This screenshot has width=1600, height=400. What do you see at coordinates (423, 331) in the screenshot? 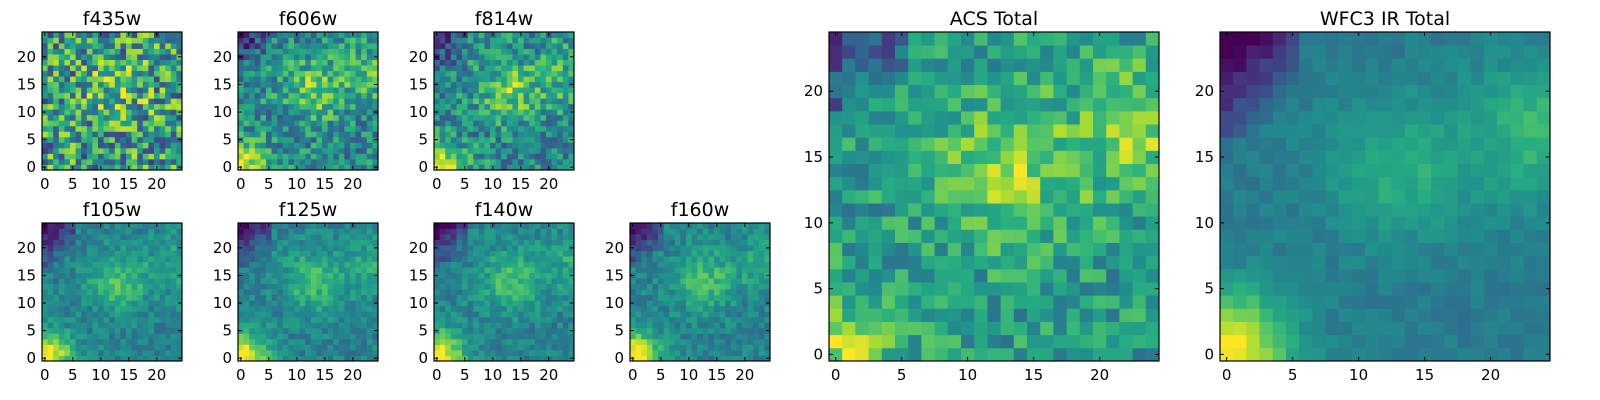
I see `y-tick-label: 5` at bounding box center [423, 331].